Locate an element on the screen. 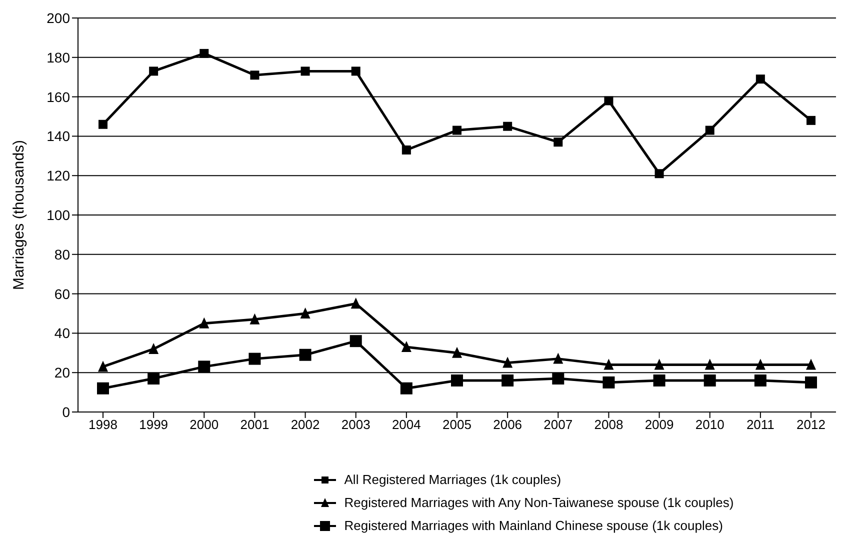 This screenshot has width=848, height=541. x-tick-label: 2009 is located at coordinates (659, 424).